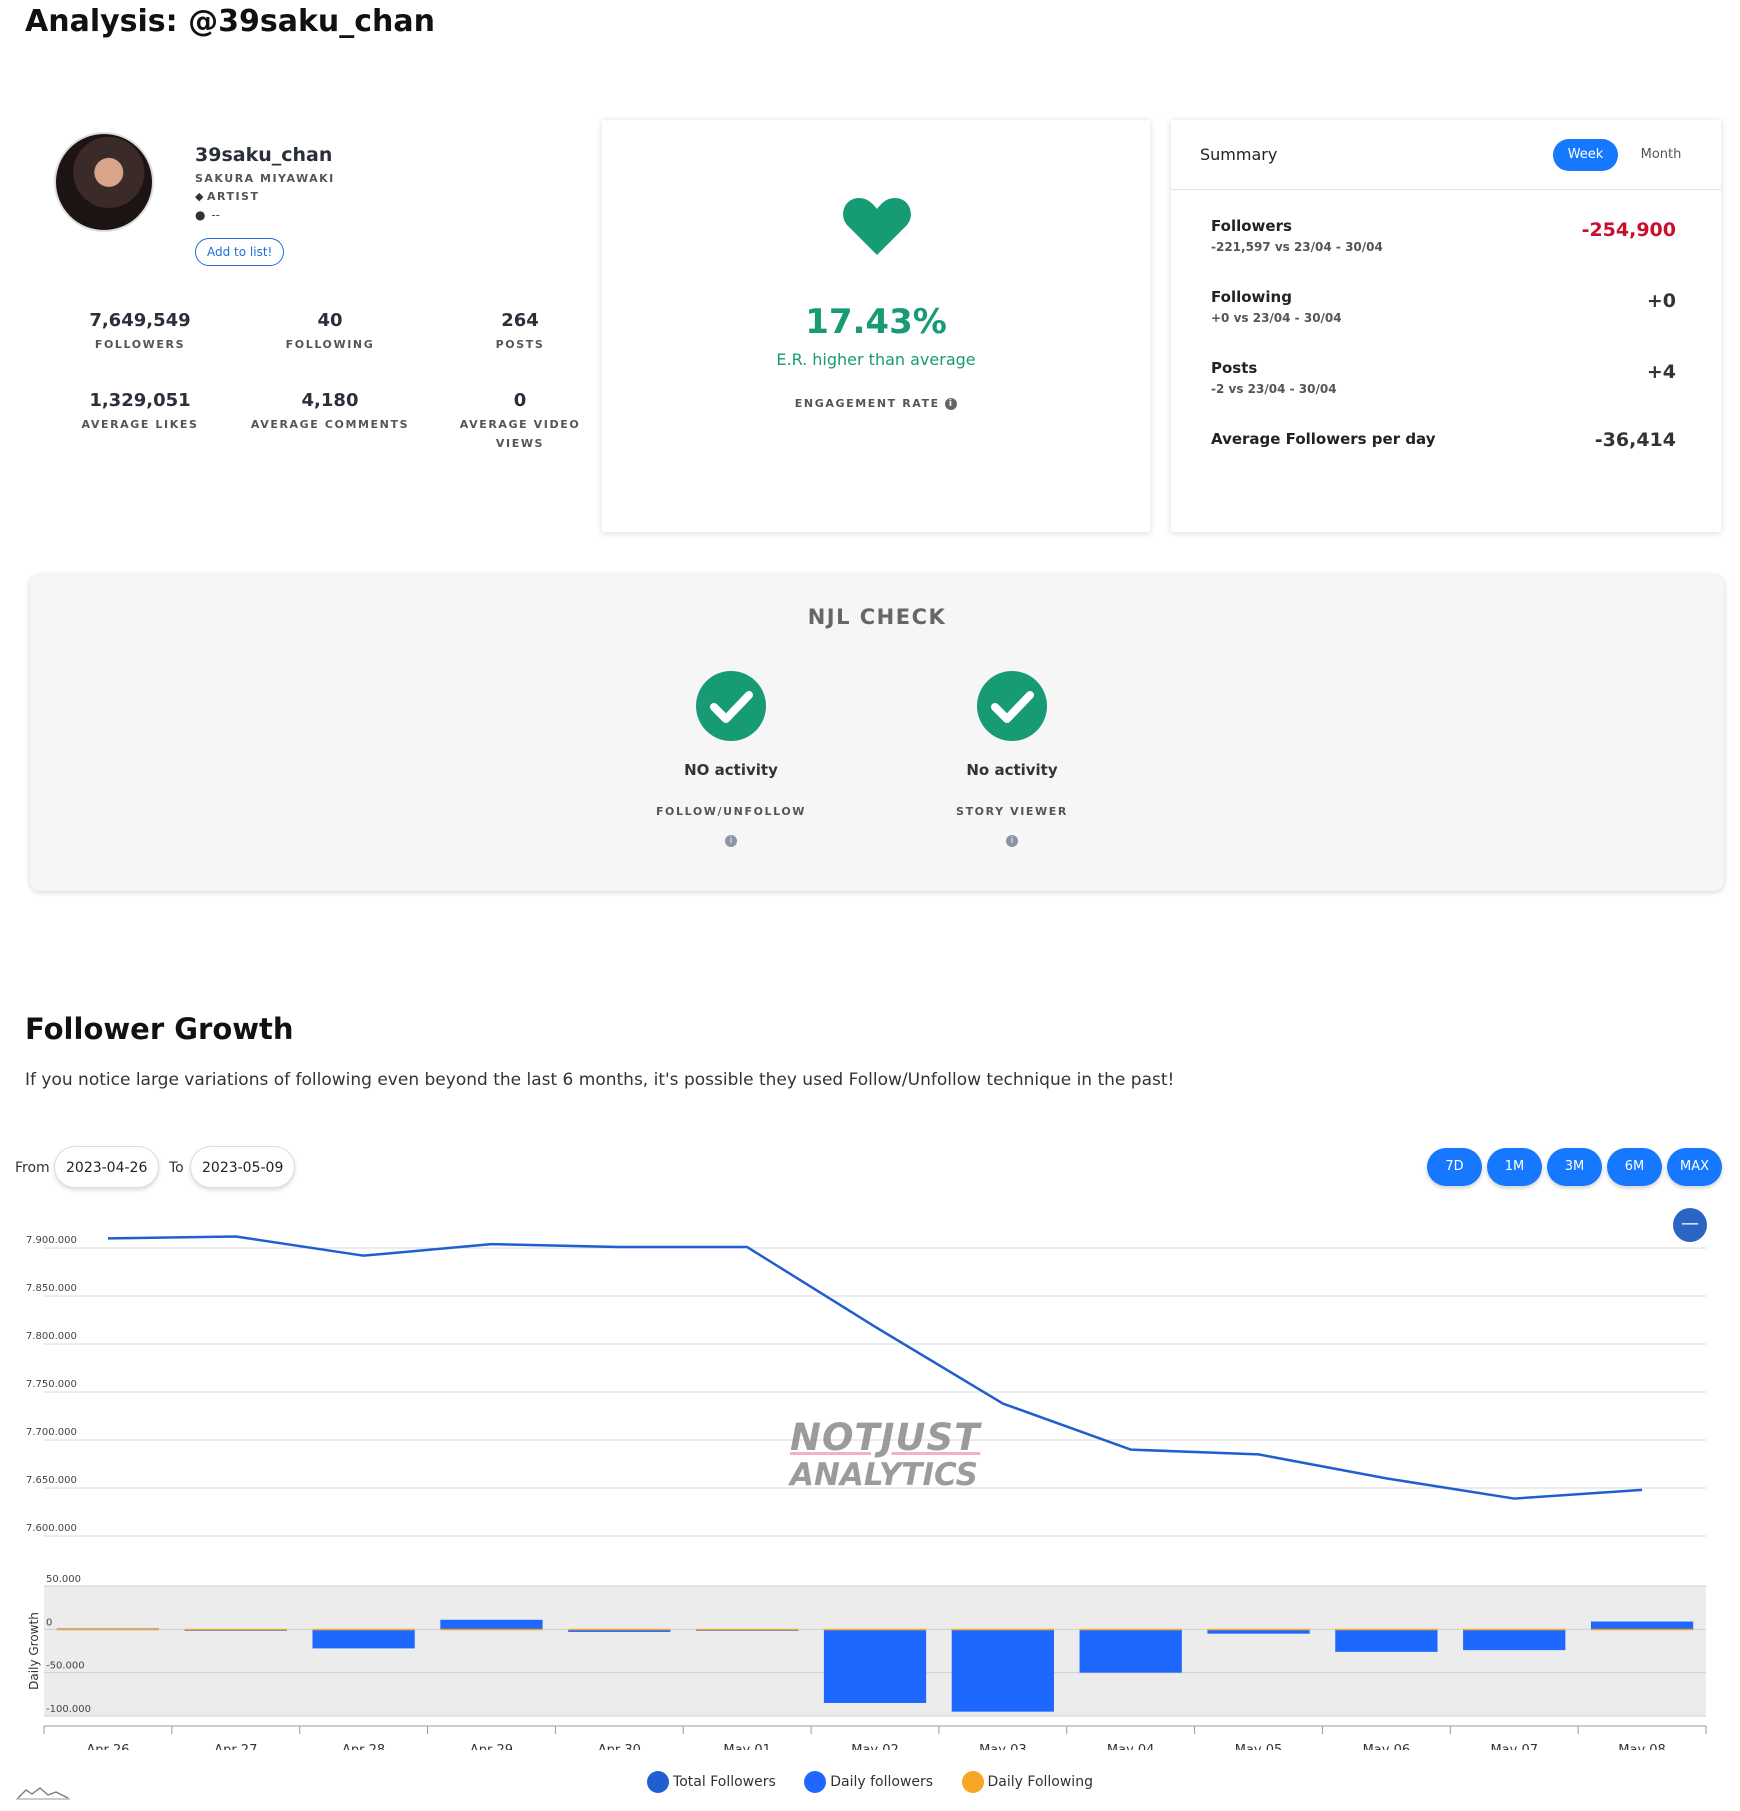 The height and width of the screenshot is (1811, 1740). What do you see at coordinates (230, 21) in the screenshot?
I see `page-title: Analysis: @39saku_chan` at bounding box center [230, 21].